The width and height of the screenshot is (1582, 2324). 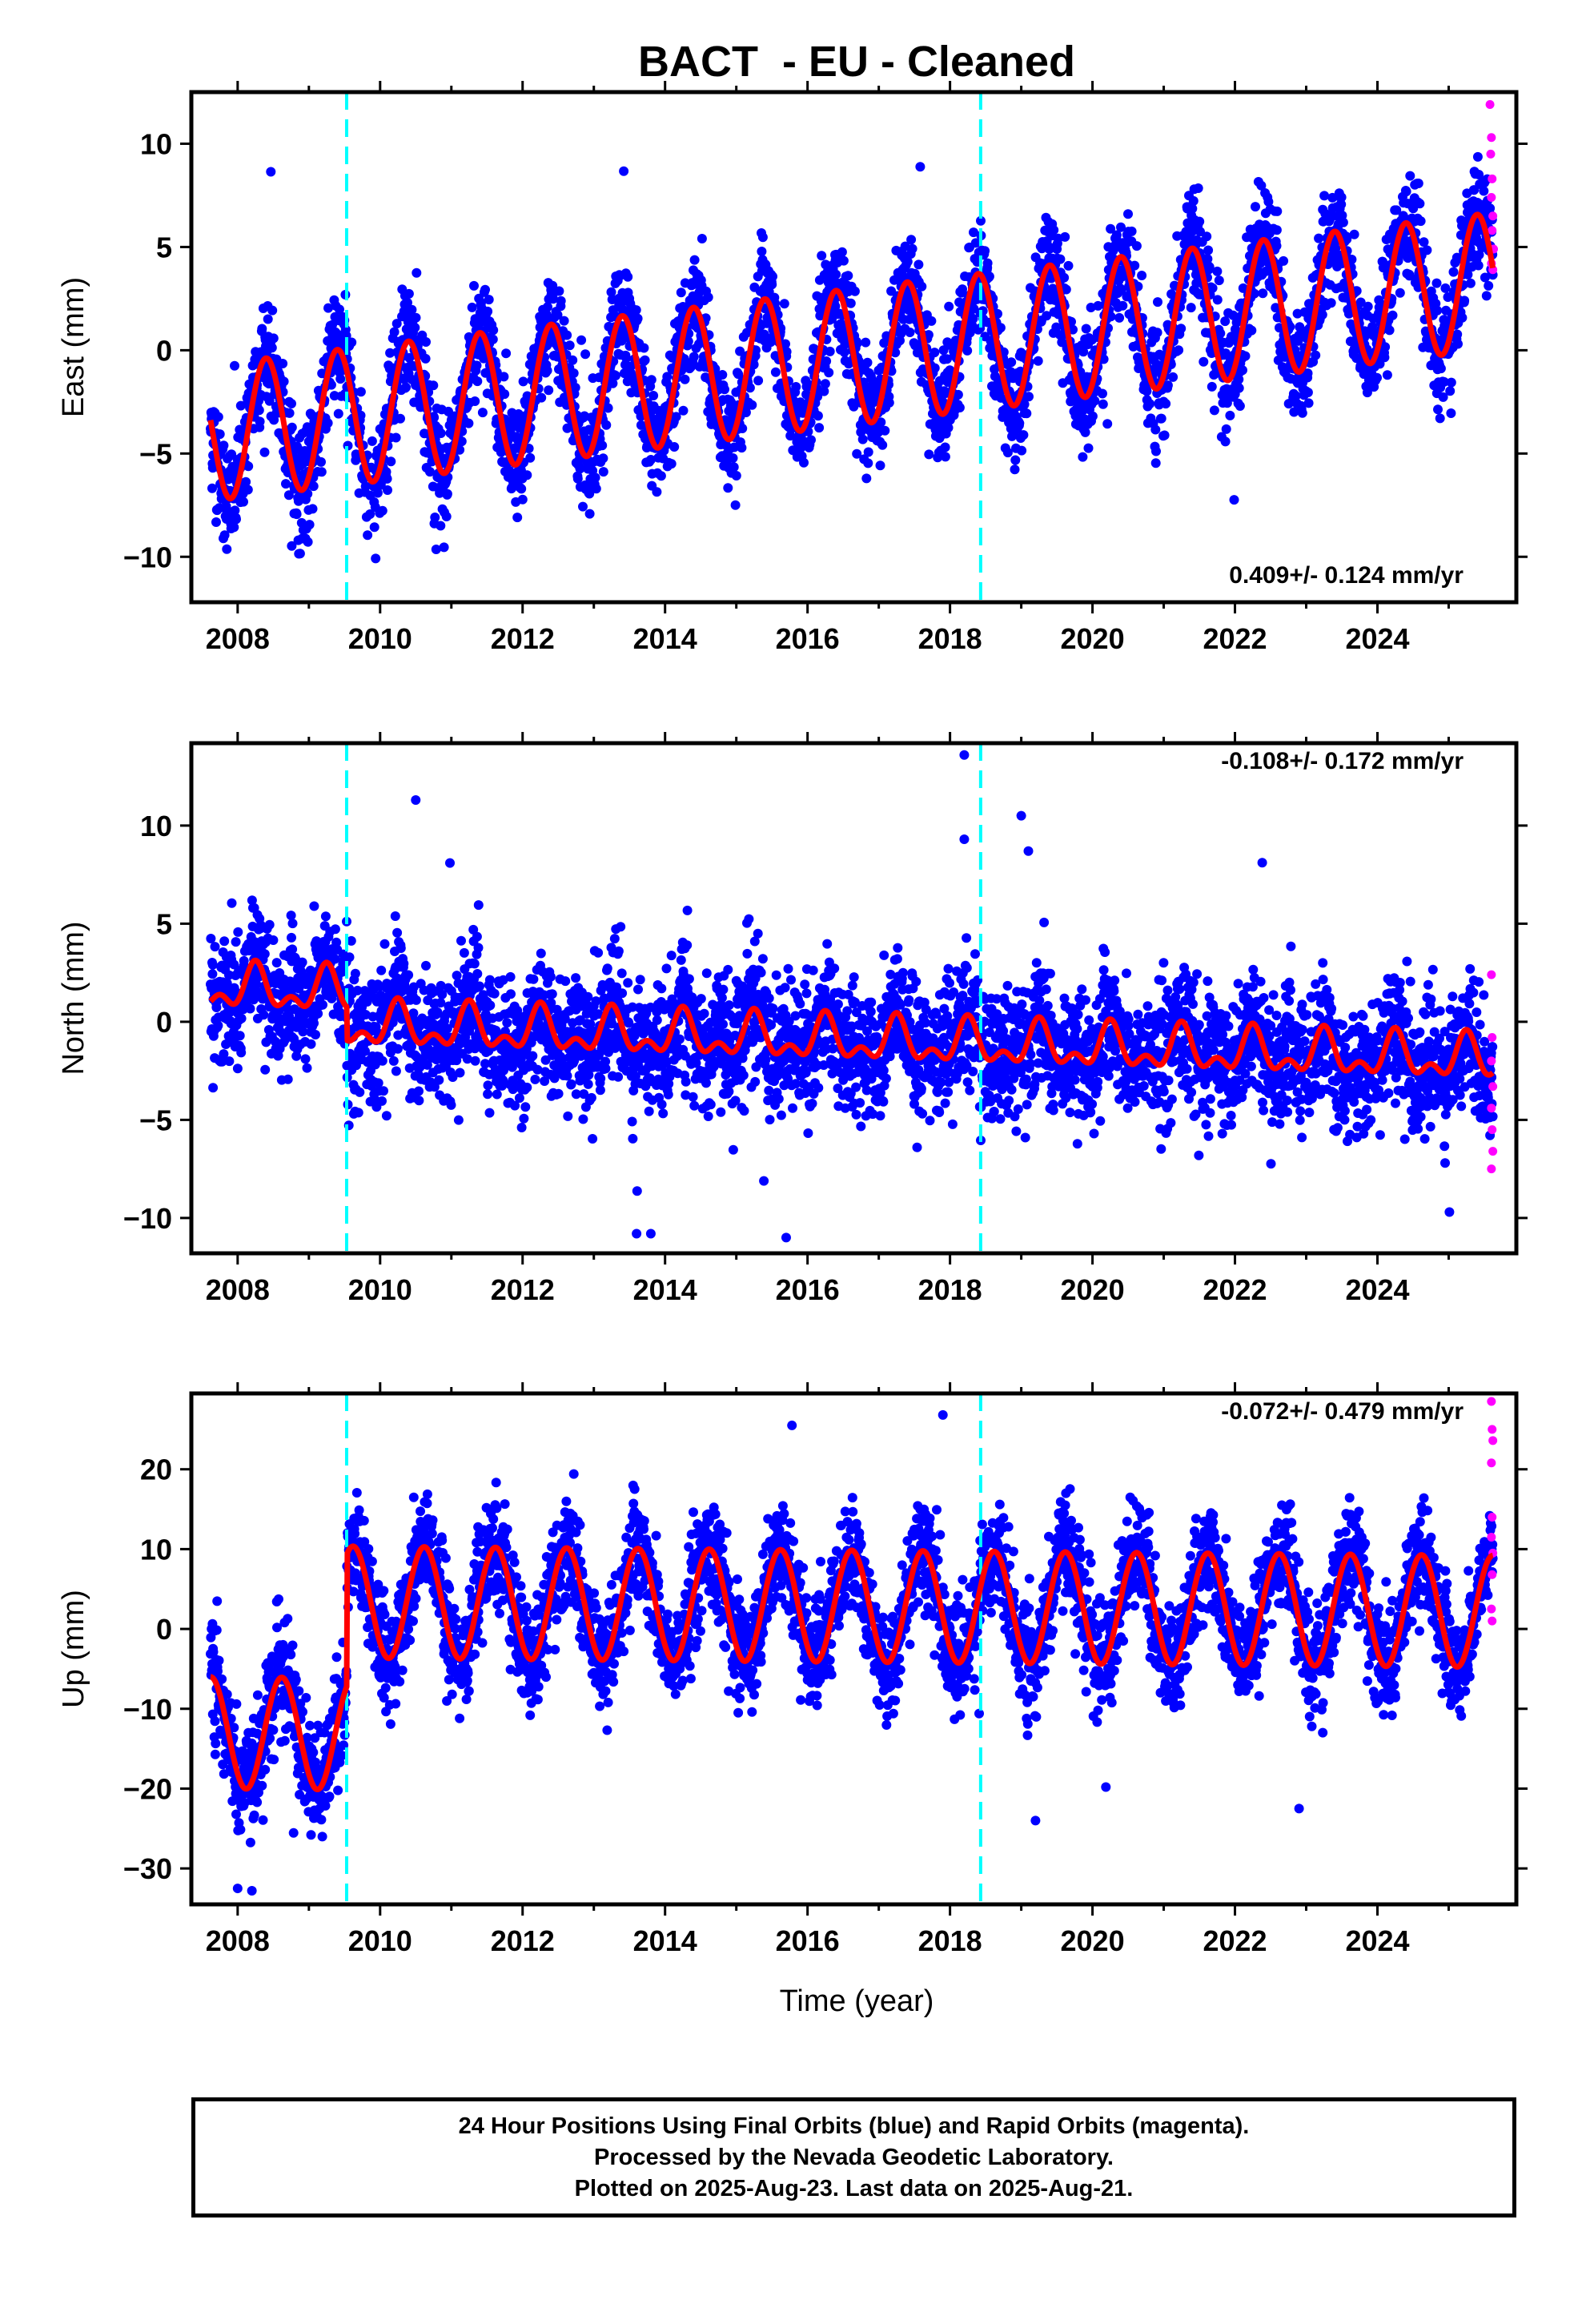 What do you see at coordinates (74, 347) in the screenshot?
I see `y-axis-label: East (mm)` at bounding box center [74, 347].